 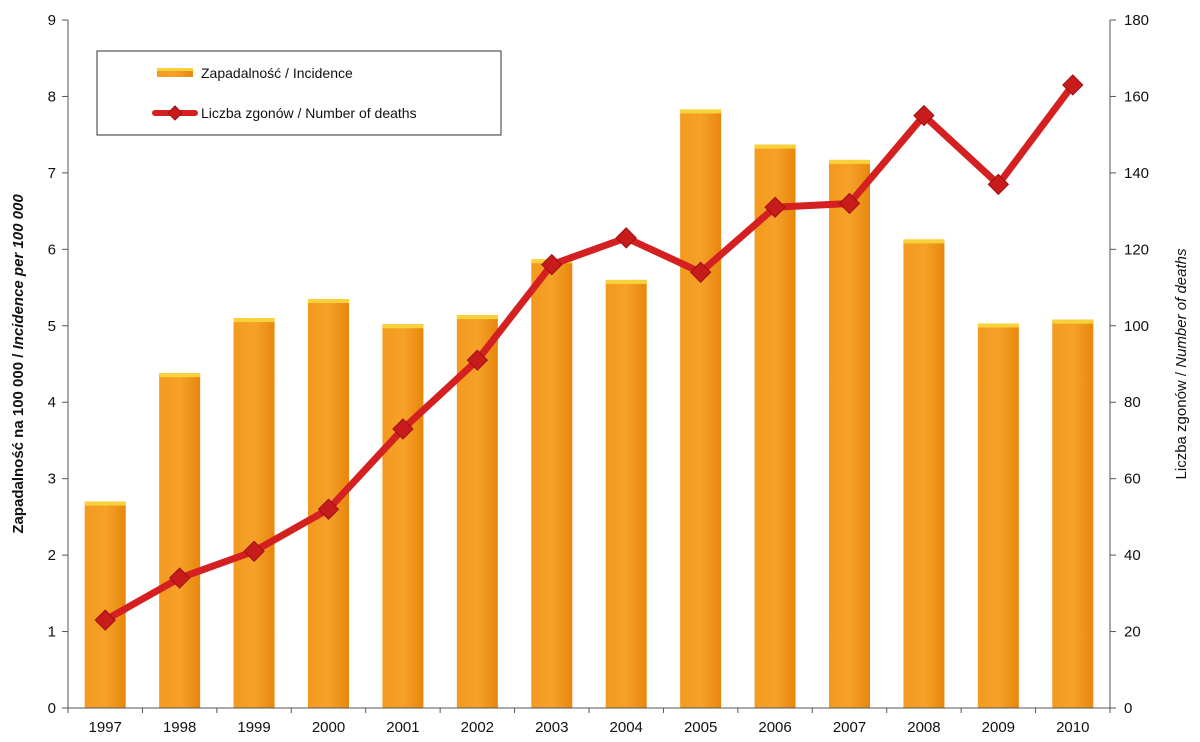 What do you see at coordinates (52, 96) in the screenshot?
I see `y-left-tick-label: 8` at bounding box center [52, 96].